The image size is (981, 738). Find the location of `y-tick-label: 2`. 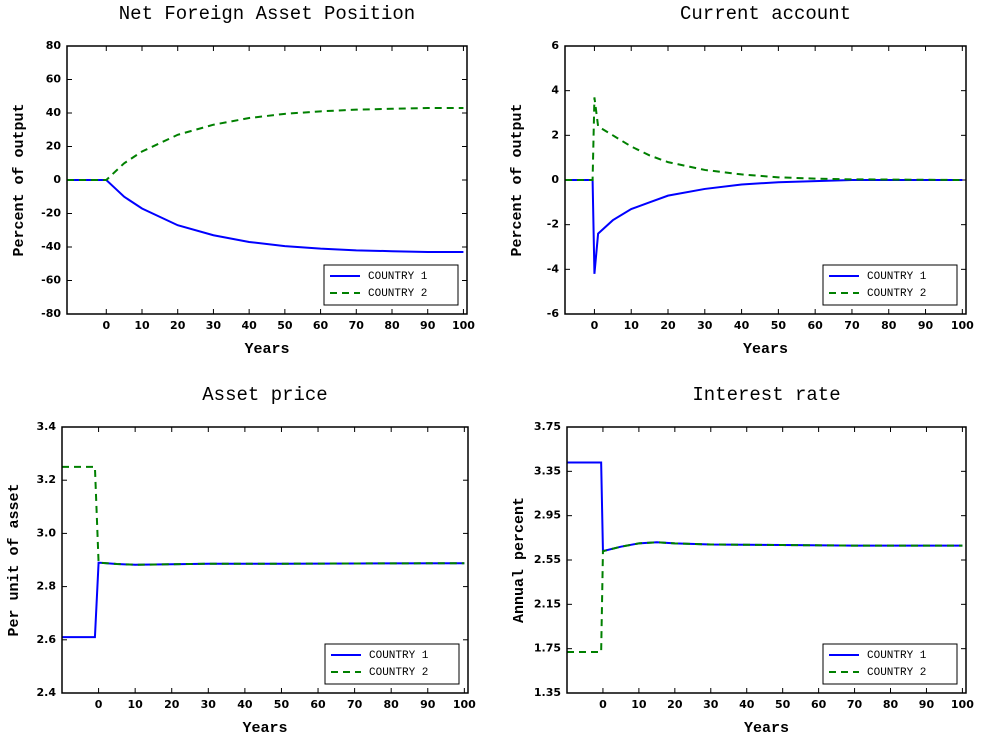

y-tick-label: 2 is located at coordinates (555, 134).